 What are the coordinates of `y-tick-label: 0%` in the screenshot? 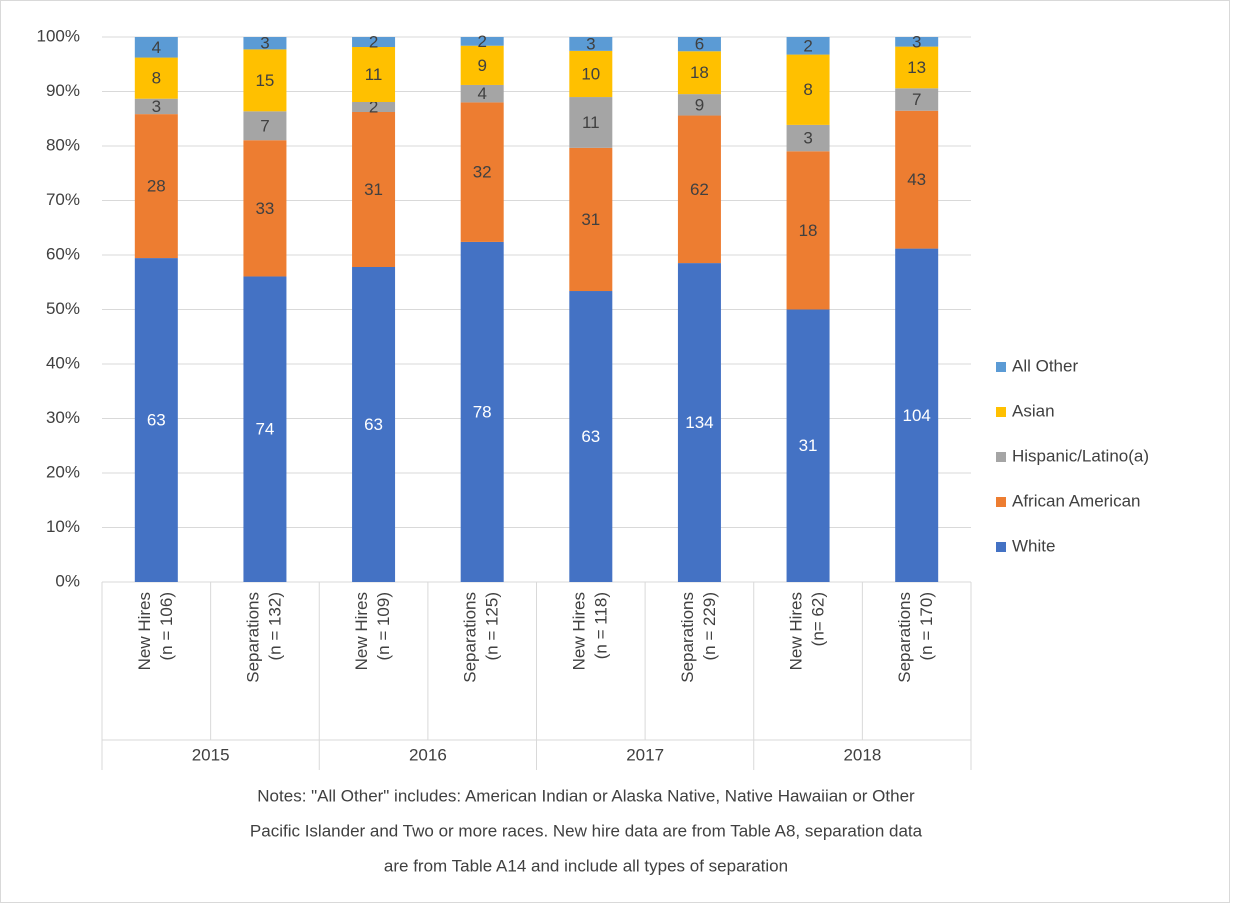 It's located at (67, 580).